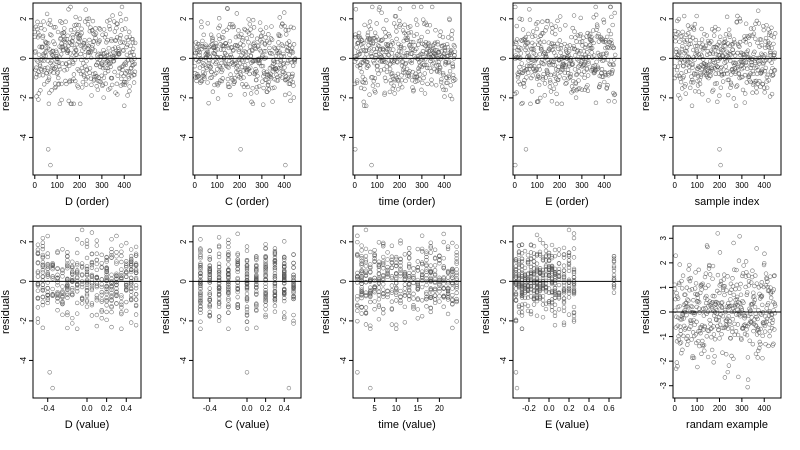  I want to click on x-tick-label: -0.4, so click(210, 408).